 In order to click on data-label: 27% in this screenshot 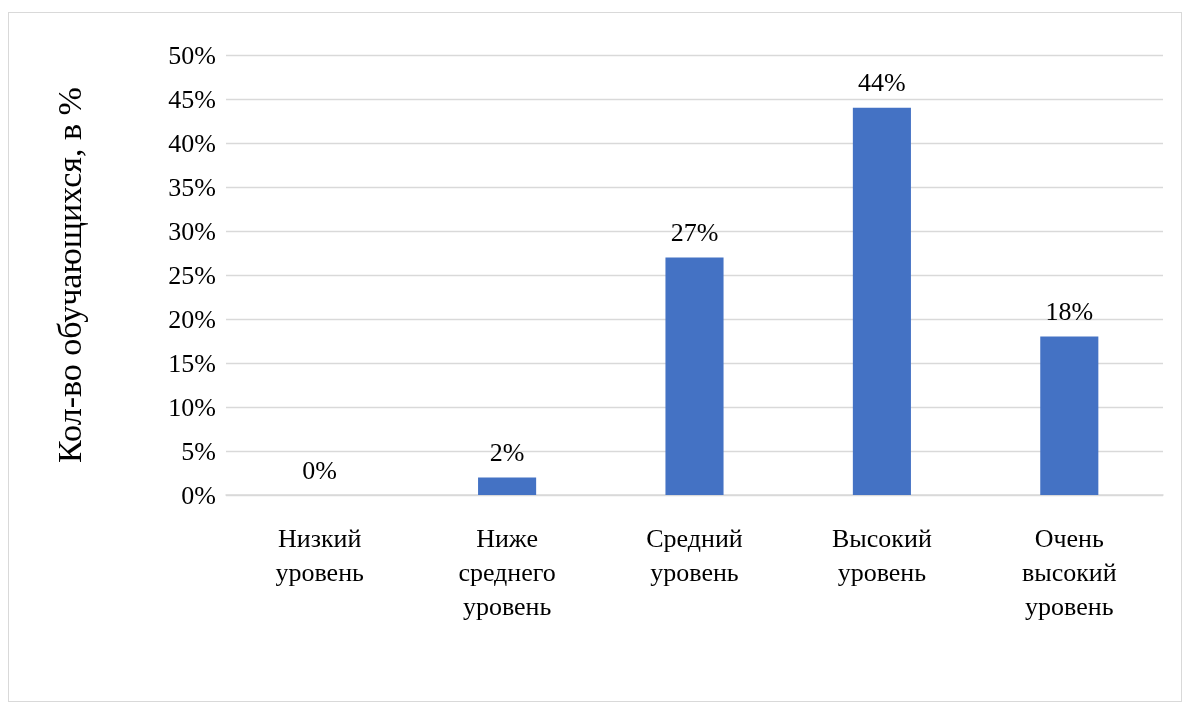, I will do `click(694, 232)`.